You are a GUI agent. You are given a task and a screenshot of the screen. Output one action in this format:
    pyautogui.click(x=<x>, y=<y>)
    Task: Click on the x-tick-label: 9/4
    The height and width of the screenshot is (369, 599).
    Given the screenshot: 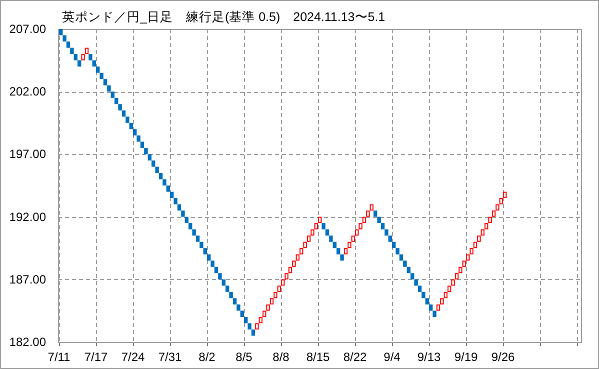 What is the action you would take?
    pyautogui.click(x=392, y=357)
    